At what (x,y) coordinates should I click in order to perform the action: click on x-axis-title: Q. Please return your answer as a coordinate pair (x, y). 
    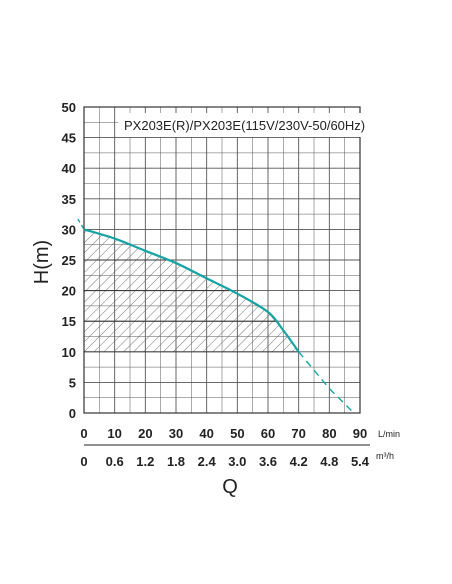
    Looking at the image, I should click on (230, 487).